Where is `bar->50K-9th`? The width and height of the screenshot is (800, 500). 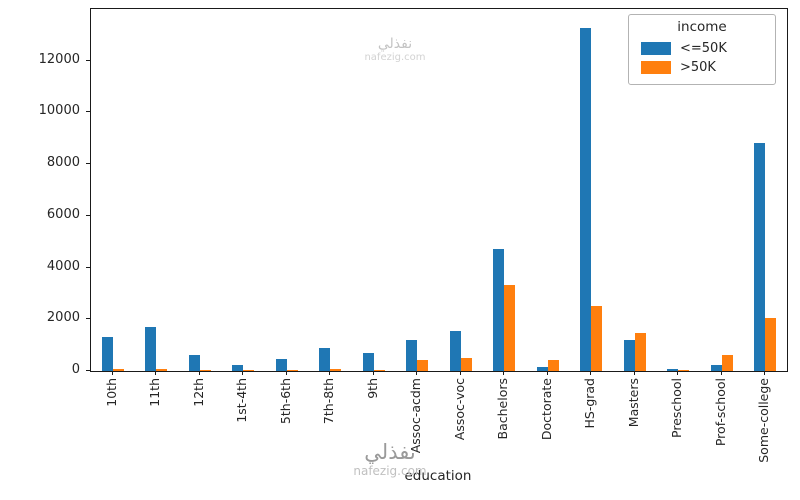
bar->50K-9th is located at coordinates (379, 370).